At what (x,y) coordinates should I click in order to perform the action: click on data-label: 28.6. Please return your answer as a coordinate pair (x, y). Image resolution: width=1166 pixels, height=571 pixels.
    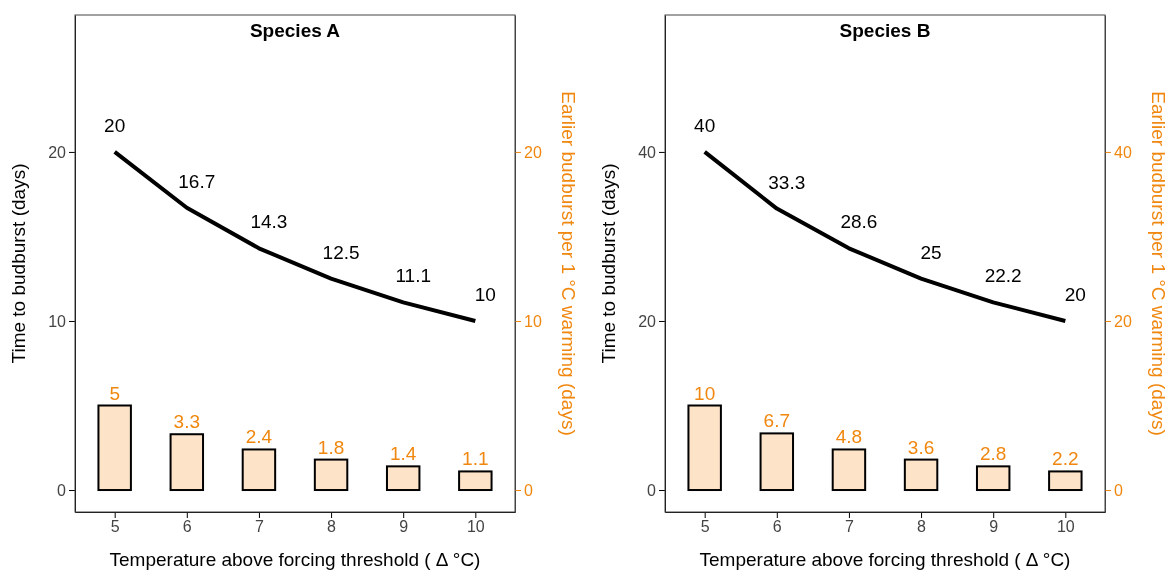
    Looking at the image, I should click on (859, 222).